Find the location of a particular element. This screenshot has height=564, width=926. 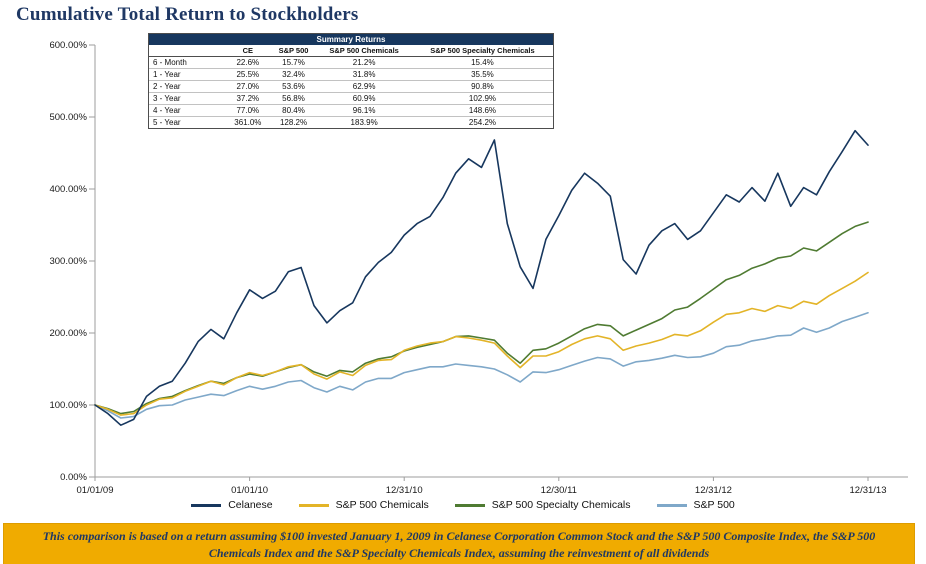

y-tick-label: 0.00% is located at coordinates (73, 477).